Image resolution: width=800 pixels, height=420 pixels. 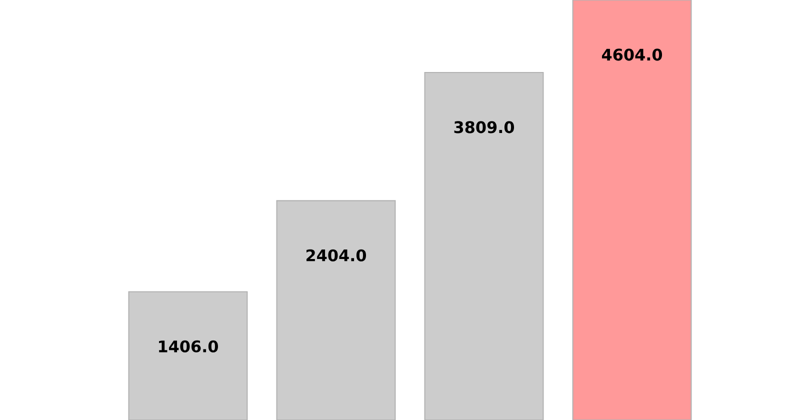 I want to click on data-label: 3809.0, so click(x=484, y=127).